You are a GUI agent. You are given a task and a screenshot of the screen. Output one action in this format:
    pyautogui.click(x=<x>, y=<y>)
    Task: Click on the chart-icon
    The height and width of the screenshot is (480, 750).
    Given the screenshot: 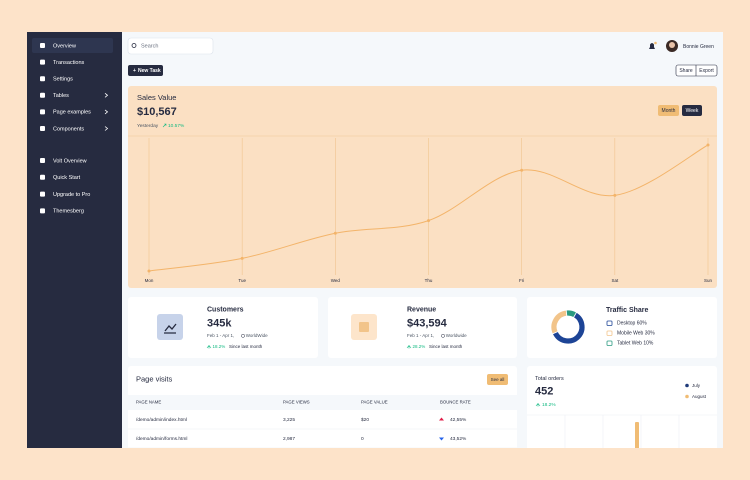 What is the action you would take?
    pyautogui.click(x=170, y=328)
    